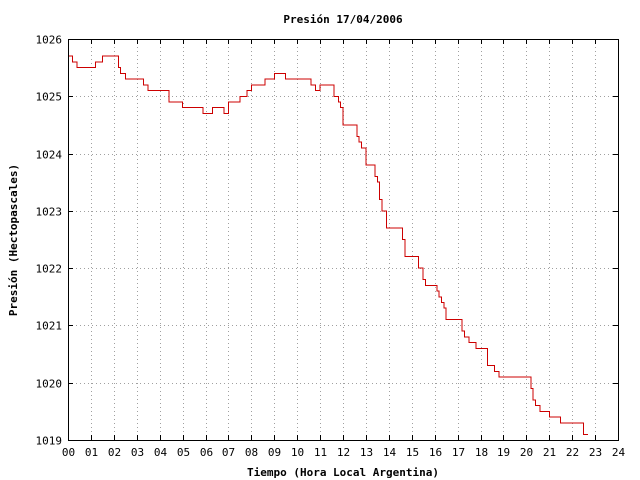 This screenshot has width=640, height=480. Describe the element at coordinates (206, 452) in the screenshot. I see `x-tick-label: 06` at that location.